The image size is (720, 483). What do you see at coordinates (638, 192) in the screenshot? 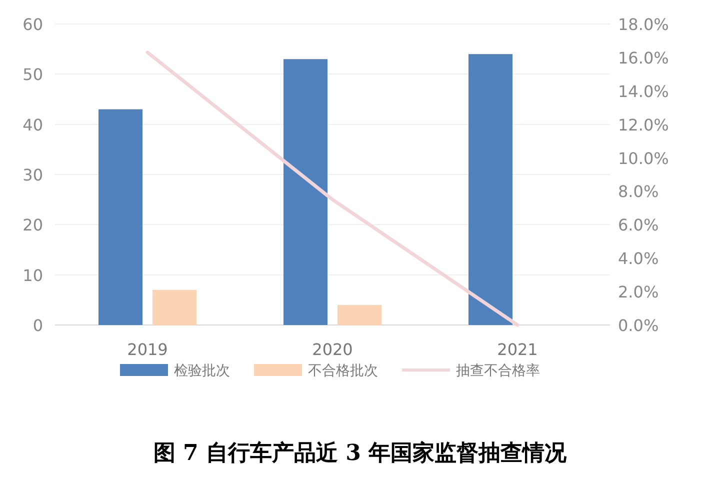
I see `y2-tick-label: 8.0%` at bounding box center [638, 192].